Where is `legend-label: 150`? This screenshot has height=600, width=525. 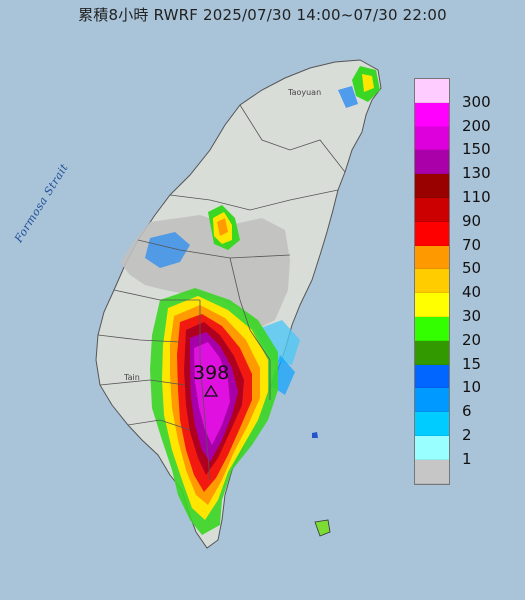 legend-label: 150 is located at coordinates (476, 149).